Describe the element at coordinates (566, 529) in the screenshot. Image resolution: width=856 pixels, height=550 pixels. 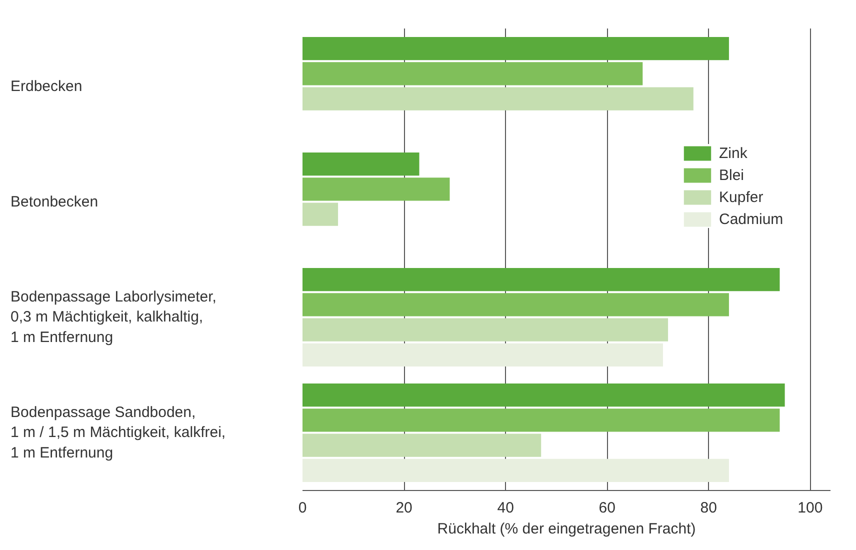
I see `x-axis-title: Rückhalt (% der eingetragenen Fracht)` at that location.